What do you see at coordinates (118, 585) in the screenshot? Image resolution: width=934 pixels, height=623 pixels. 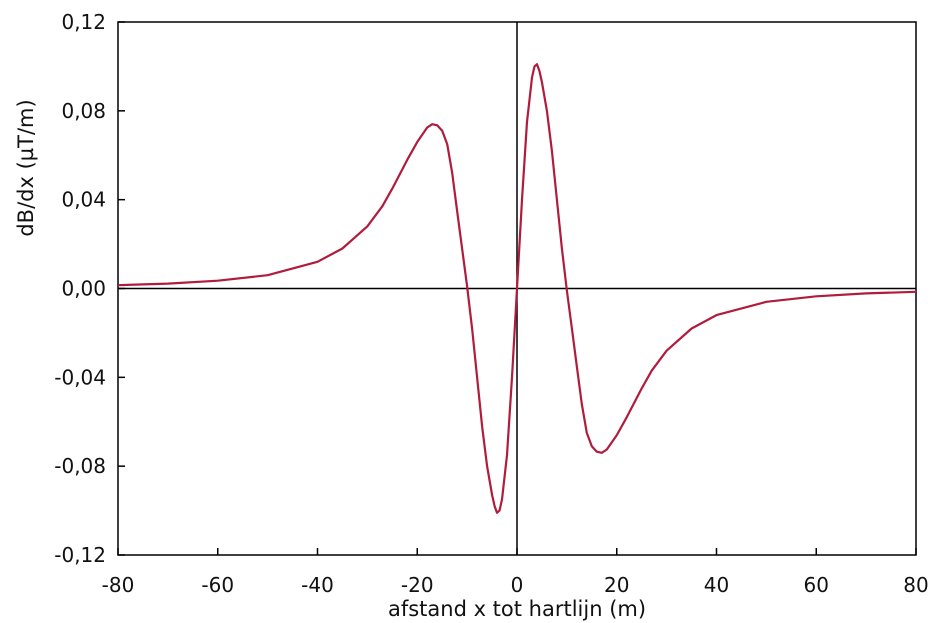 I see `x-tick-label: -80` at bounding box center [118, 585].